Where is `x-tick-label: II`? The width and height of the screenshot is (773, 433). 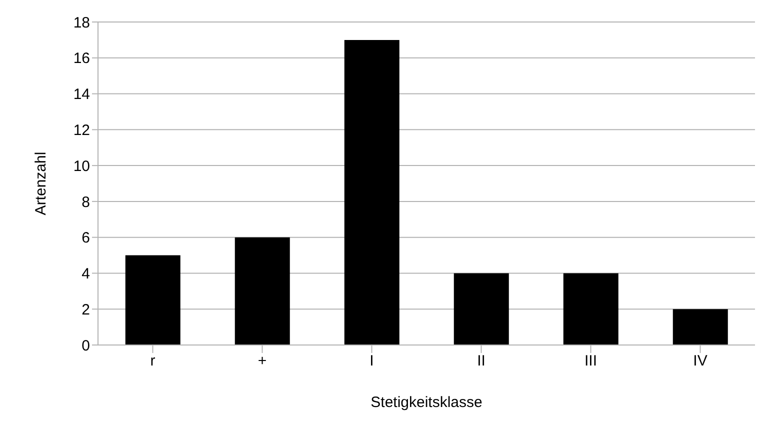 x-tick-label: II is located at coordinates (481, 361).